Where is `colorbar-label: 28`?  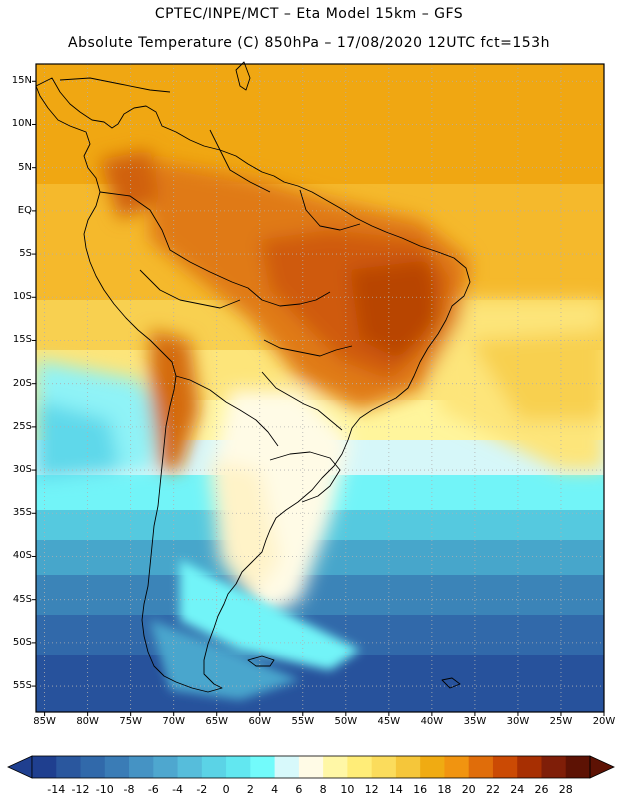 colorbar-label: 28 is located at coordinates (565, 789).